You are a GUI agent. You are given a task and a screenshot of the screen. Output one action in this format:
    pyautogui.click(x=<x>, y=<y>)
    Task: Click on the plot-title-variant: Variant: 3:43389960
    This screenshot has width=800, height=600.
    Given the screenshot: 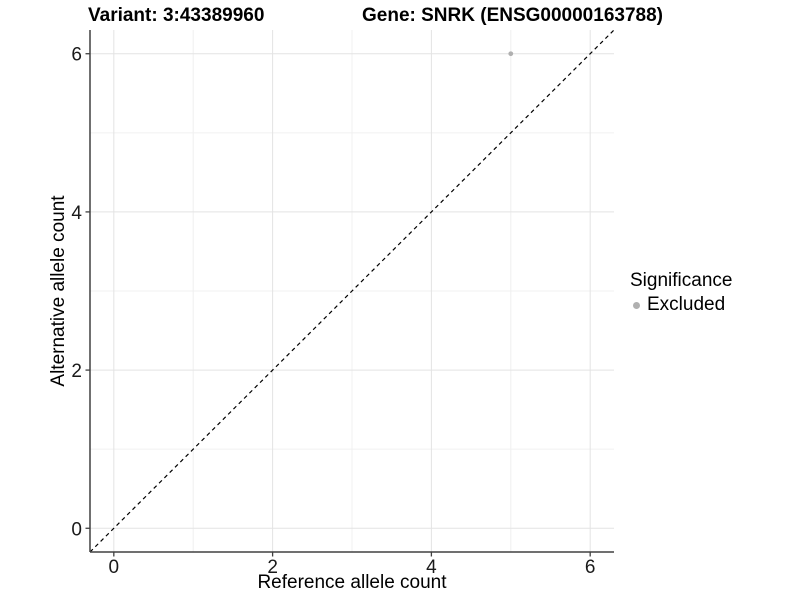 What is the action you would take?
    pyautogui.click(x=176, y=15)
    